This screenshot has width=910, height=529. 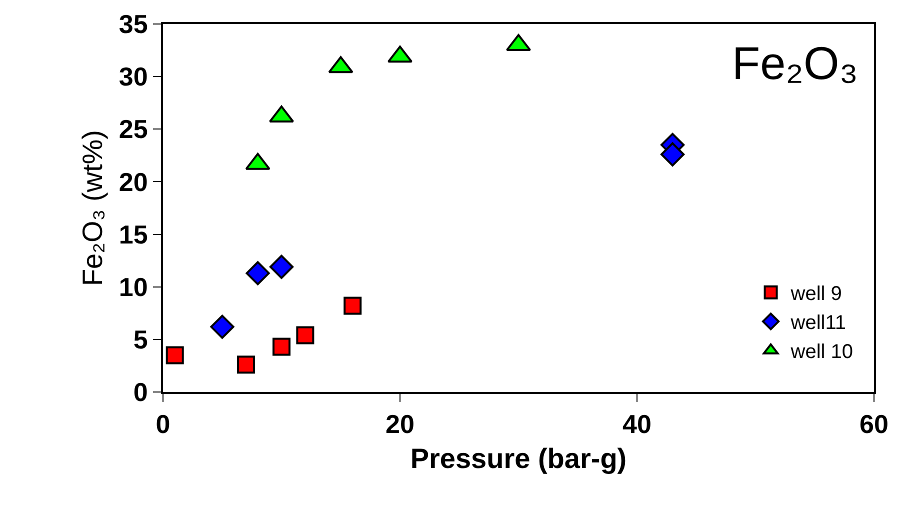 What do you see at coordinates (133, 129) in the screenshot?
I see `y-tick-label: 25` at bounding box center [133, 129].